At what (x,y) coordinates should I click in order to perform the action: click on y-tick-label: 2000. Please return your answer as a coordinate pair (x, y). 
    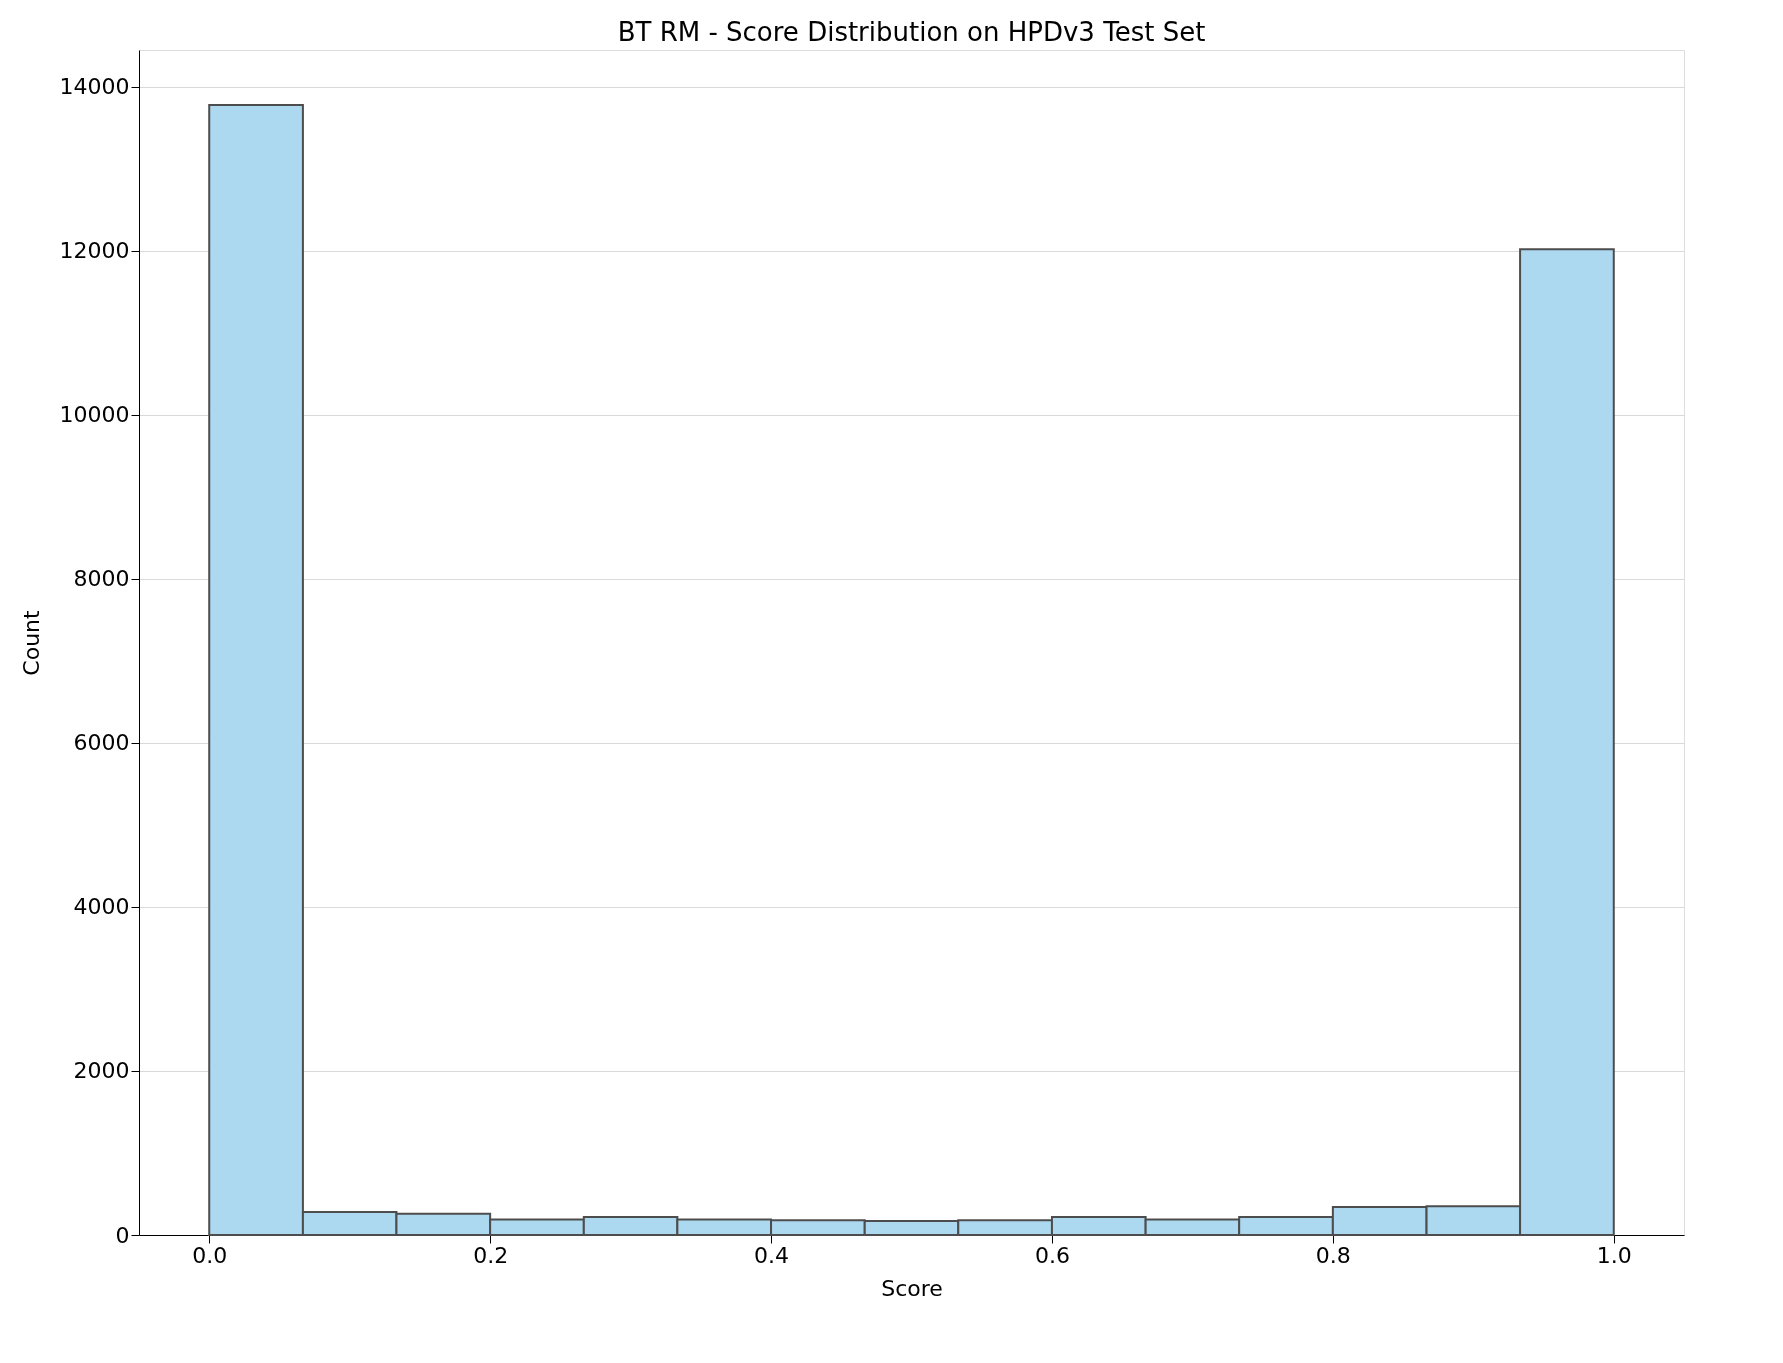
    Looking at the image, I should click on (101, 1071).